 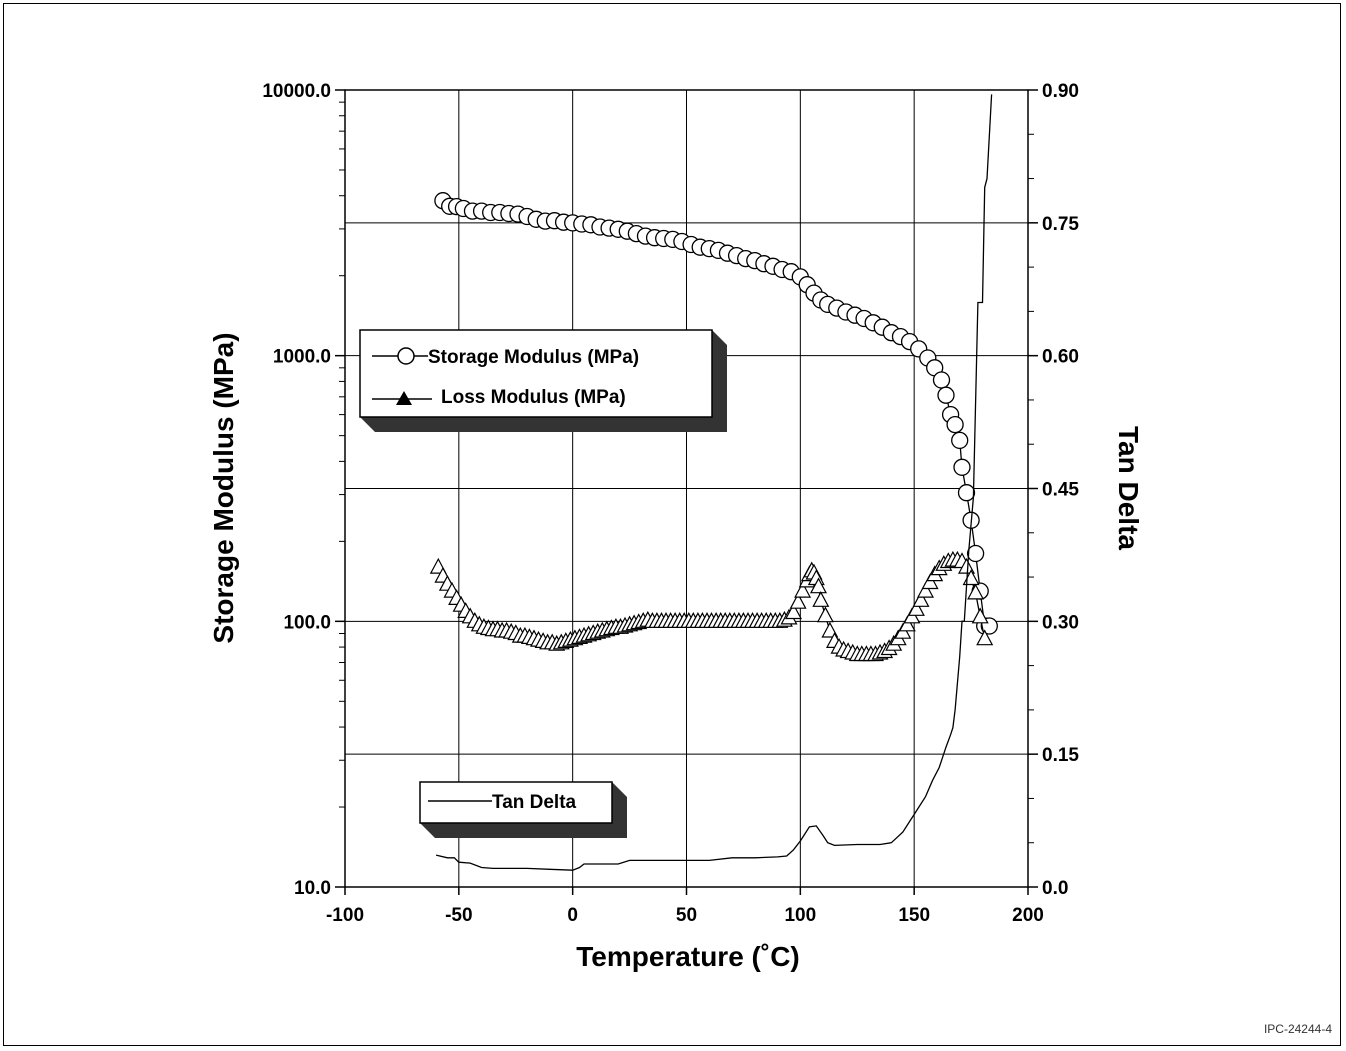 I want to click on x-tick-label: 100, so click(x=800, y=915).